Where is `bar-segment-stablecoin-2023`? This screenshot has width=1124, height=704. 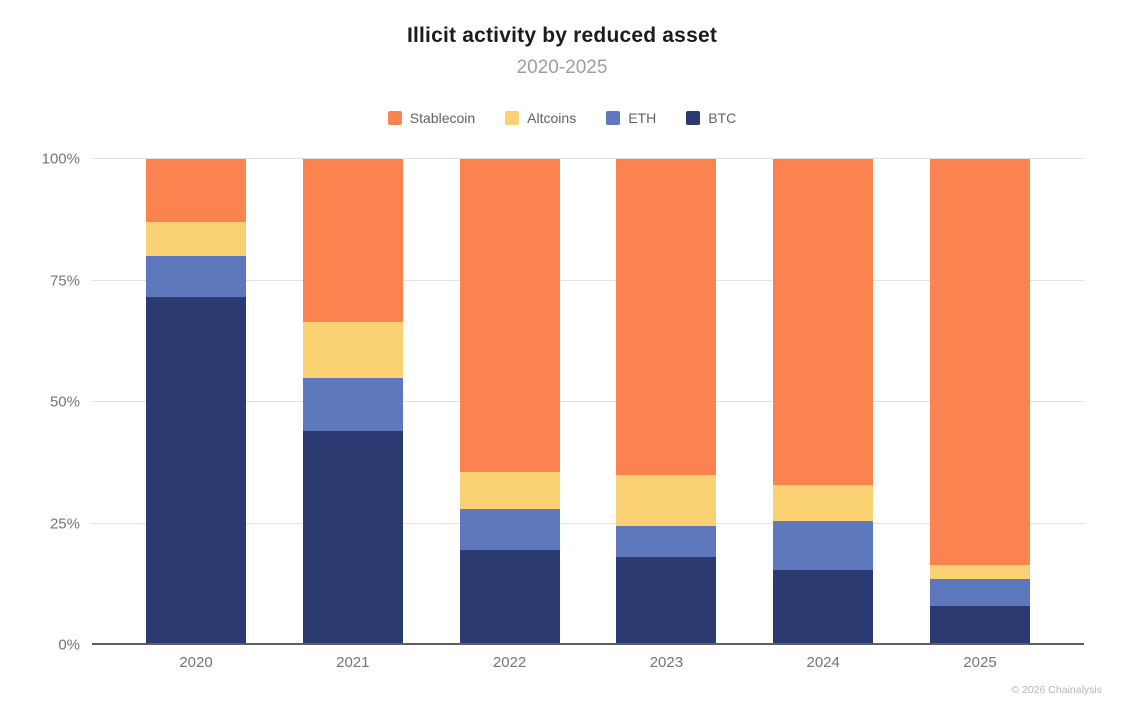 bar-segment-stablecoin-2023 is located at coordinates (666, 317).